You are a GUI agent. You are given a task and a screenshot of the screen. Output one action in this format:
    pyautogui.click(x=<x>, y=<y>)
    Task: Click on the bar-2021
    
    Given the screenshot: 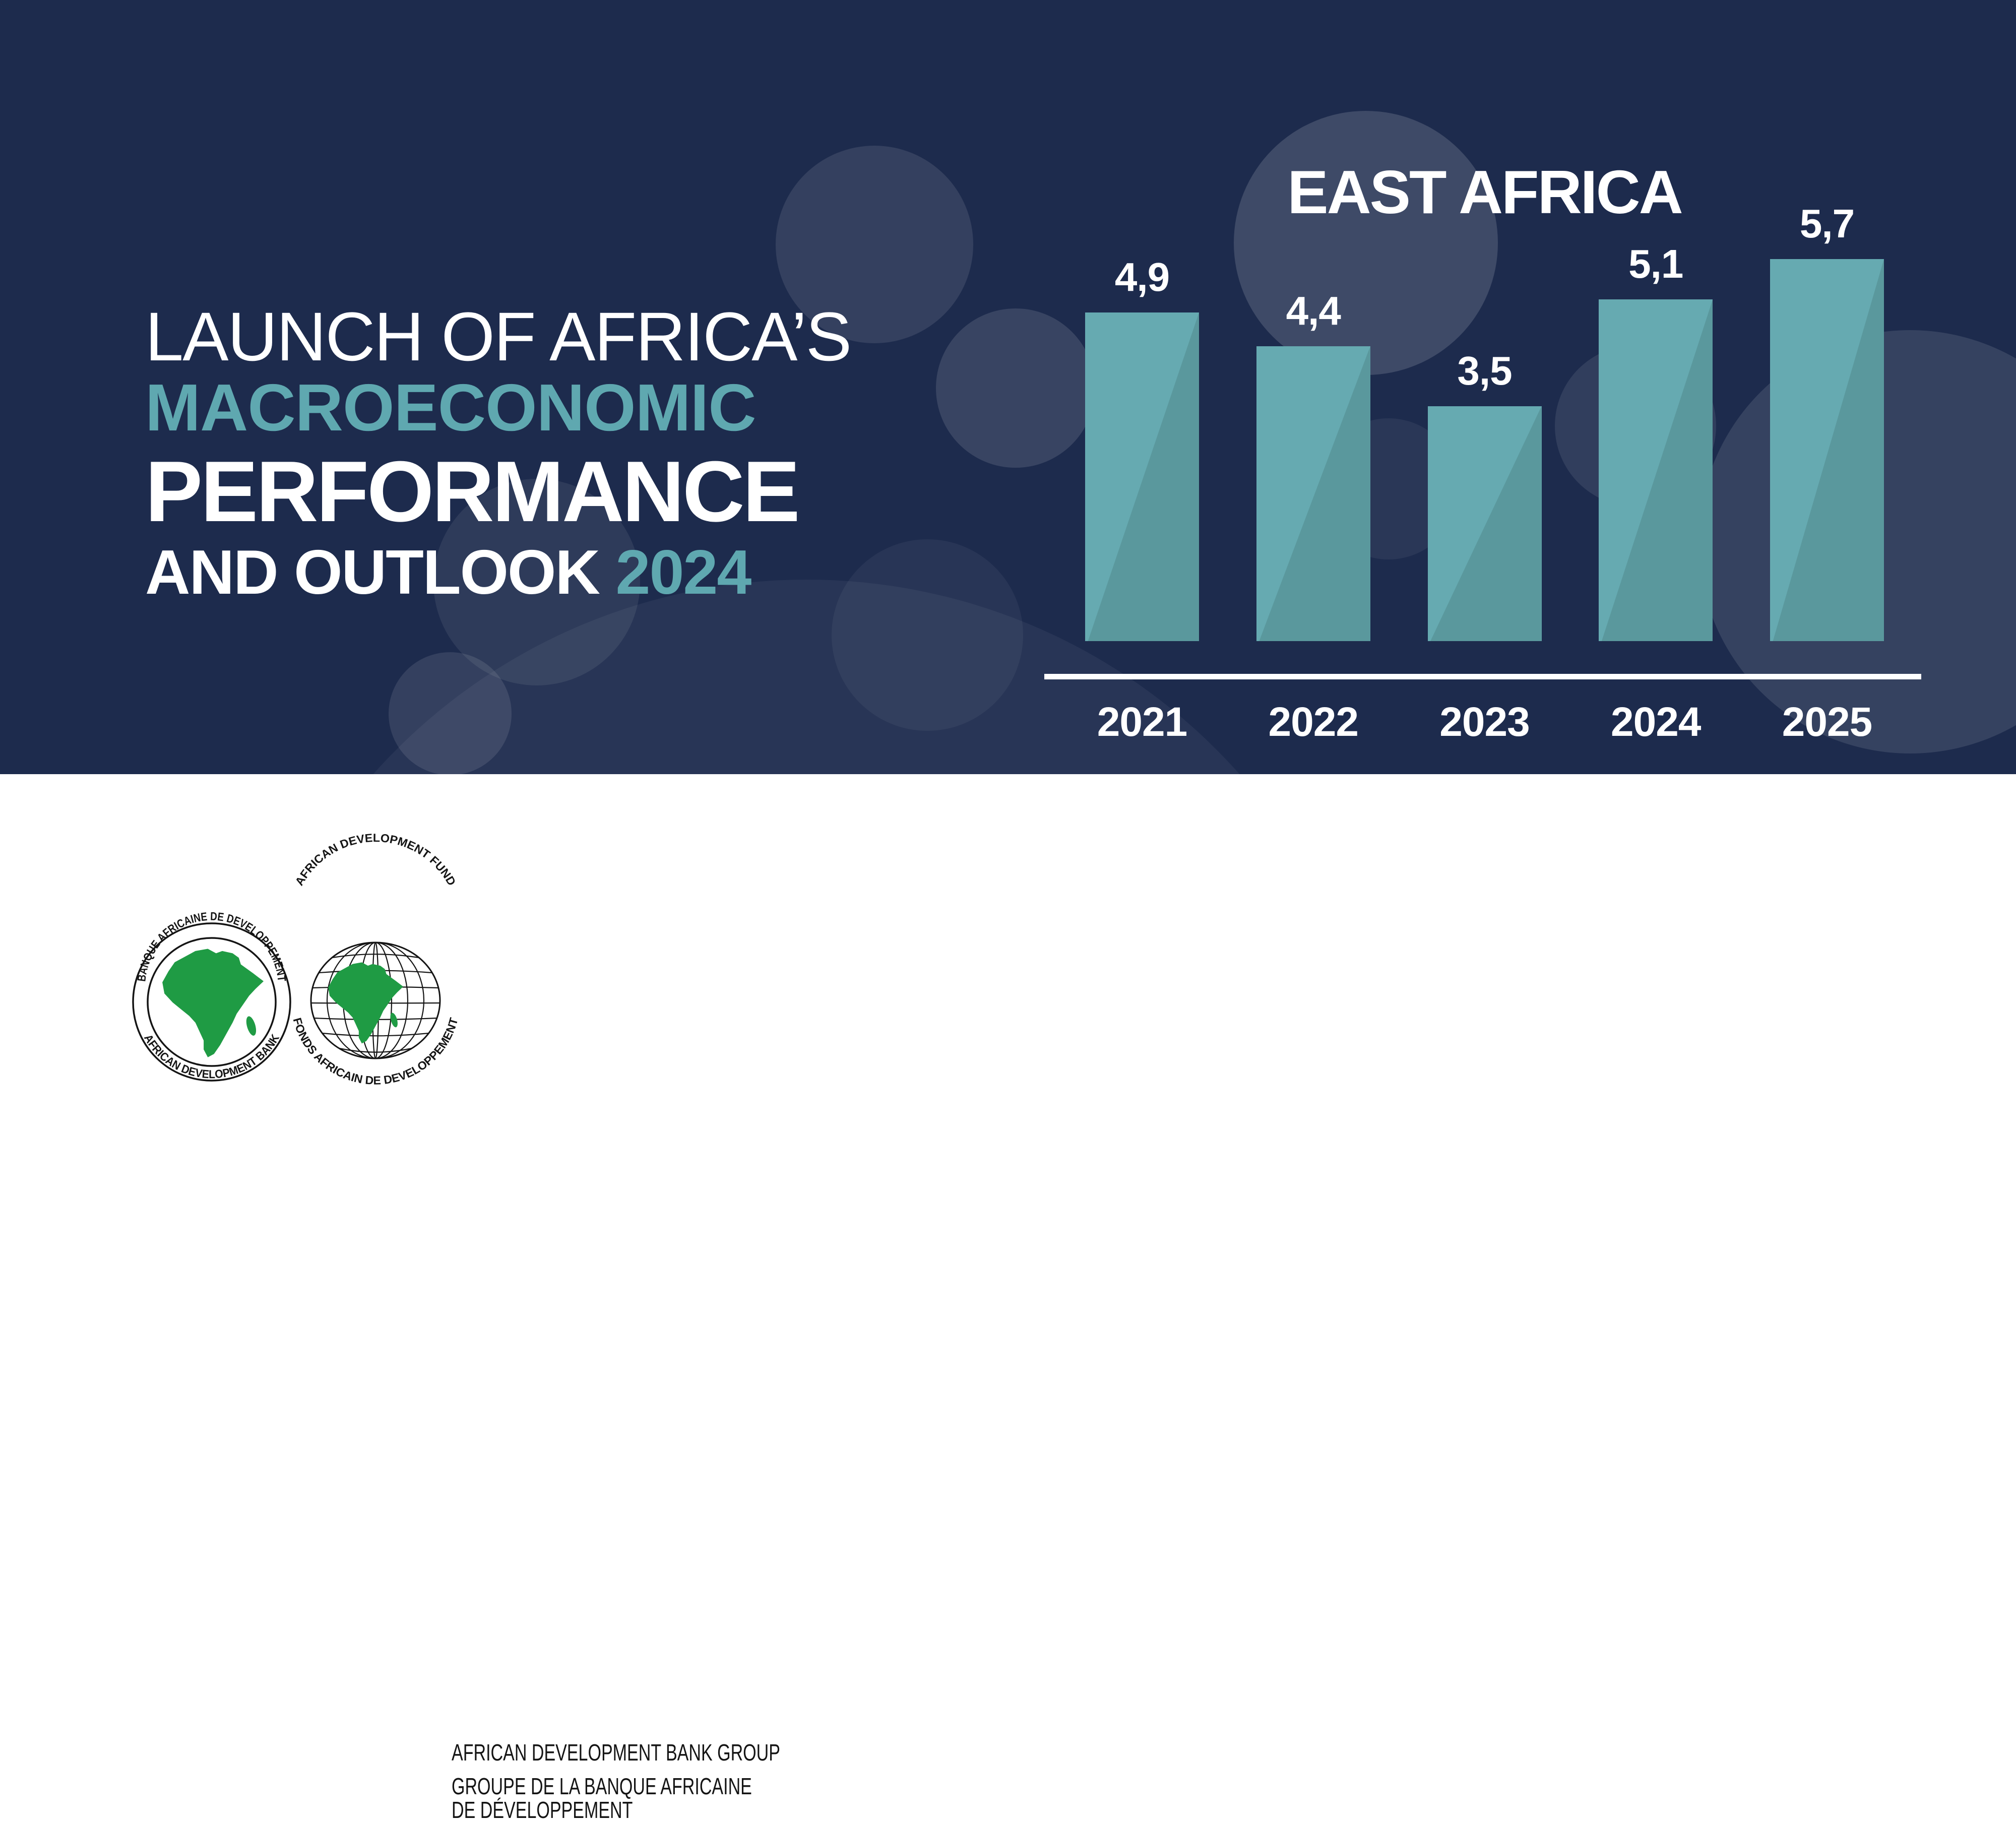 What is the action you would take?
    pyautogui.click(x=1142, y=476)
    